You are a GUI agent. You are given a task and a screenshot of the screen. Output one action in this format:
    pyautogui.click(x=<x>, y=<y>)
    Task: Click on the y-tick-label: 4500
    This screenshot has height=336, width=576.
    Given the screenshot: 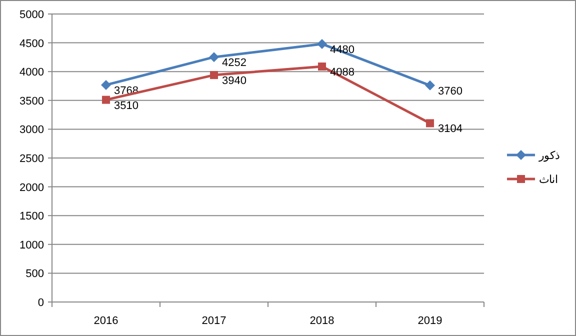 What is the action you would take?
    pyautogui.click(x=32, y=44)
    